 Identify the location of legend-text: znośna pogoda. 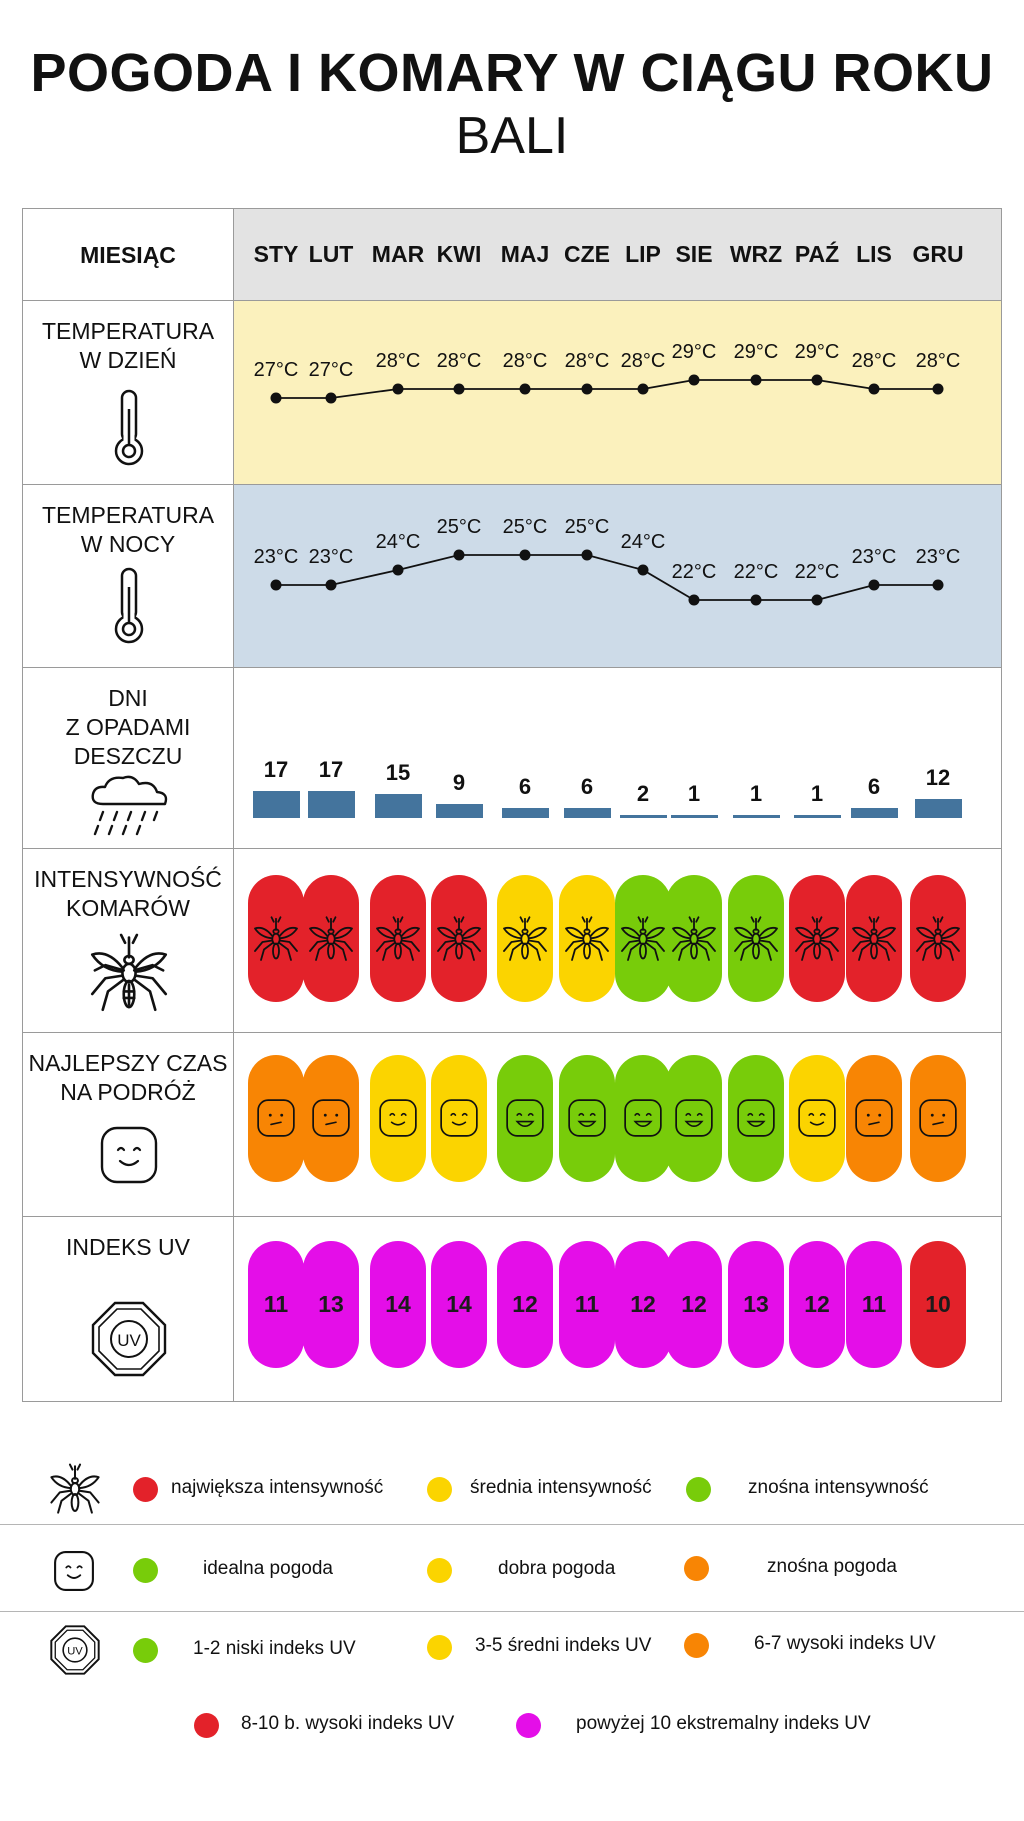
(832, 1566).